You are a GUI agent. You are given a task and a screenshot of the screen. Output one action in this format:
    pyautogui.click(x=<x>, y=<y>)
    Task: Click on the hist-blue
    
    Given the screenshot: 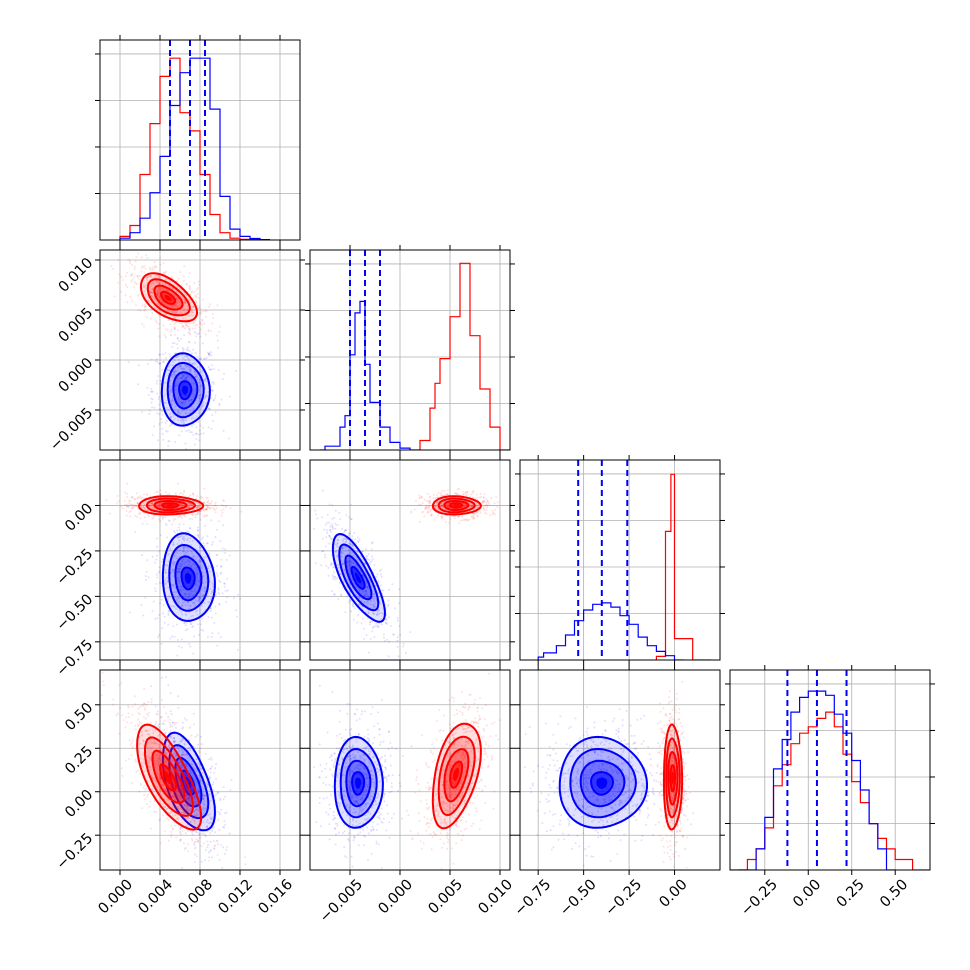 What is the action you would take?
    pyautogui.click(x=817, y=780)
    